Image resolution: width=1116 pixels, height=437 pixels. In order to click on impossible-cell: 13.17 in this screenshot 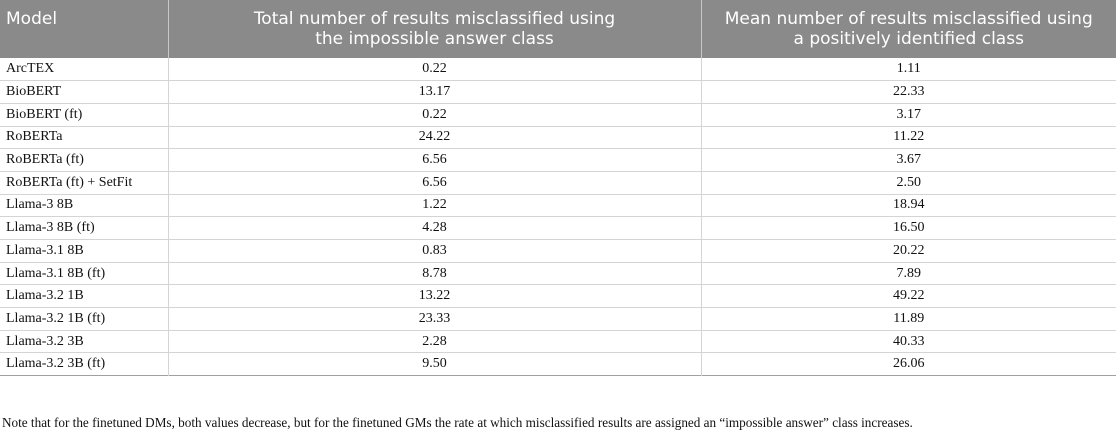, I will do `click(435, 92)`.